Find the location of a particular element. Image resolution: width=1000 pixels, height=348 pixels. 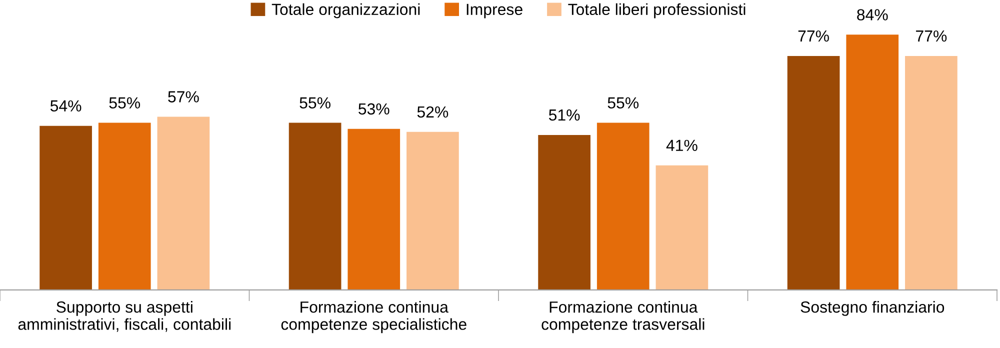

legend-label: Imprese is located at coordinates (494, 11).